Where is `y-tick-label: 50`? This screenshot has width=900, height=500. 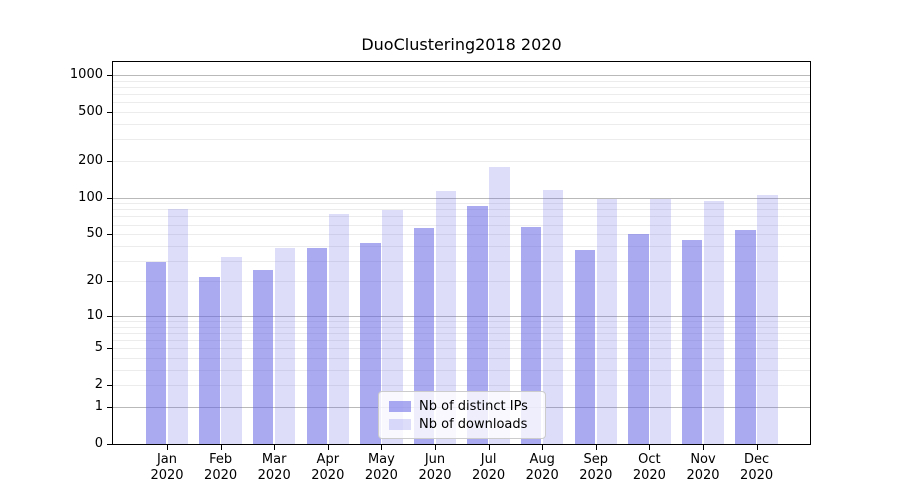 y-tick-label: 50 is located at coordinates (94, 234).